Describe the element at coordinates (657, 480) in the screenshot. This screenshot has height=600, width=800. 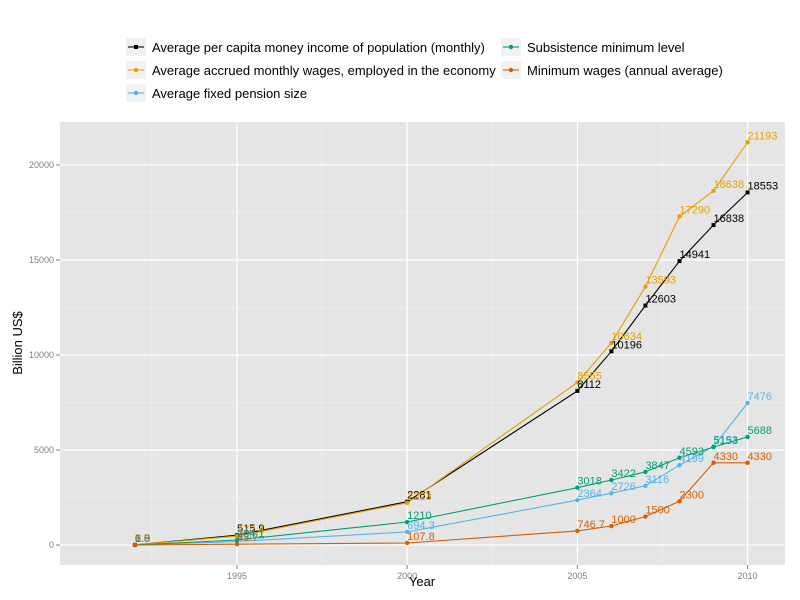
I see `data-label: 3116` at that location.